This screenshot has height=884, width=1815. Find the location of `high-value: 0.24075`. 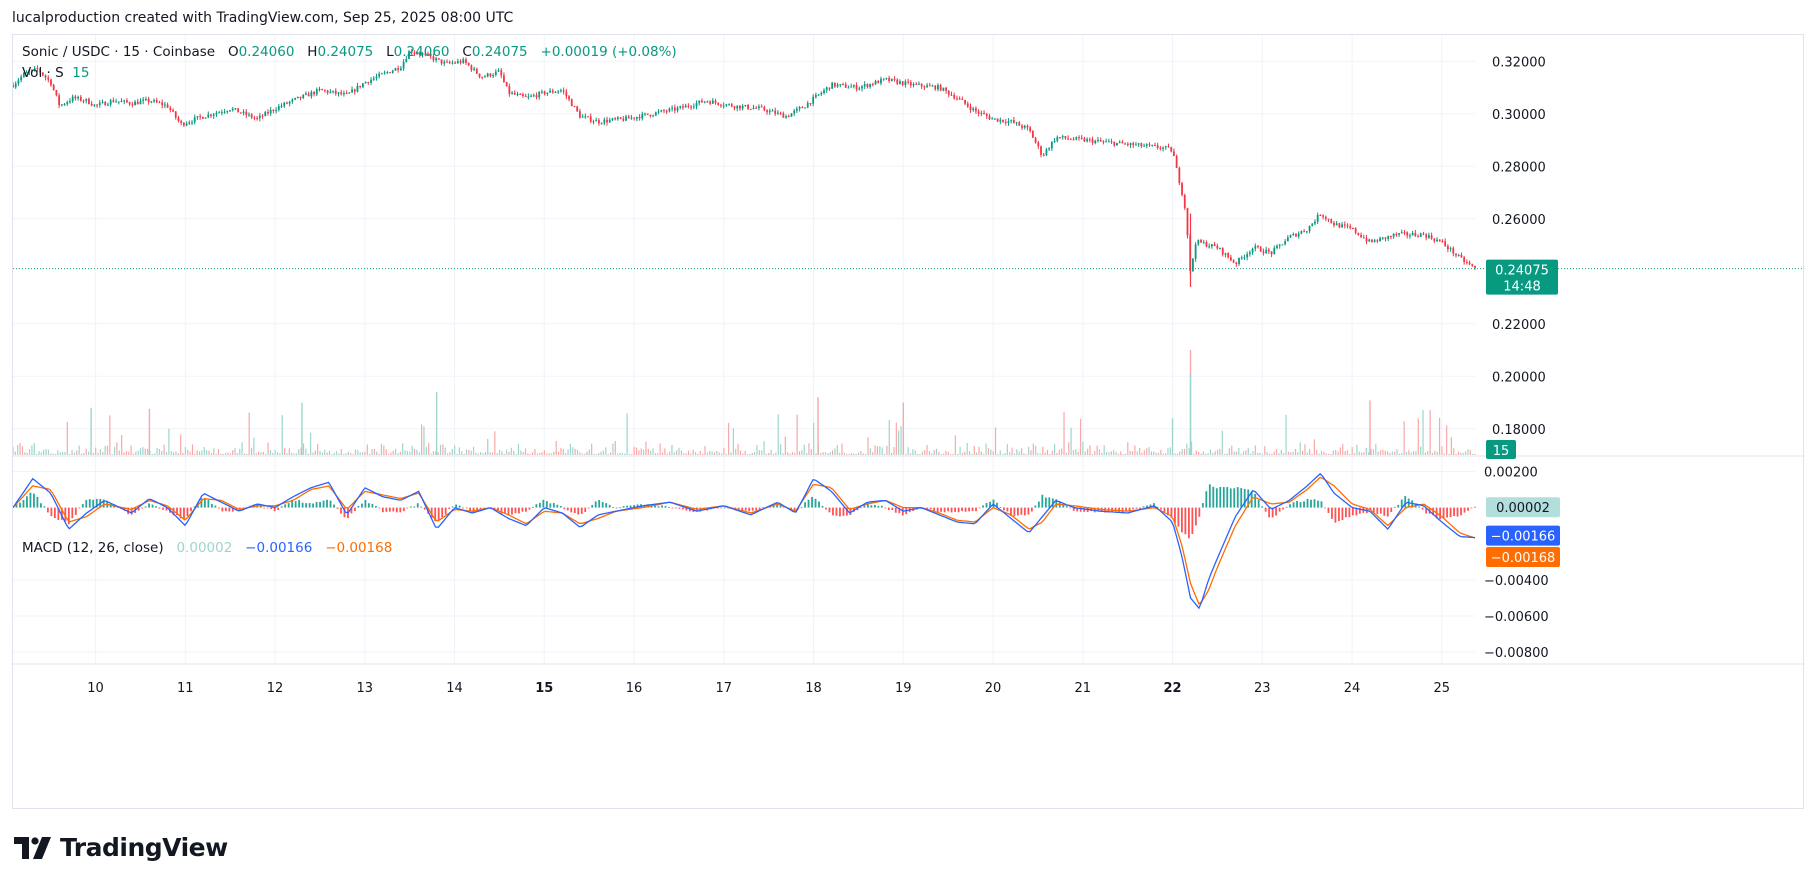

high-value: 0.24075 is located at coordinates (345, 52).